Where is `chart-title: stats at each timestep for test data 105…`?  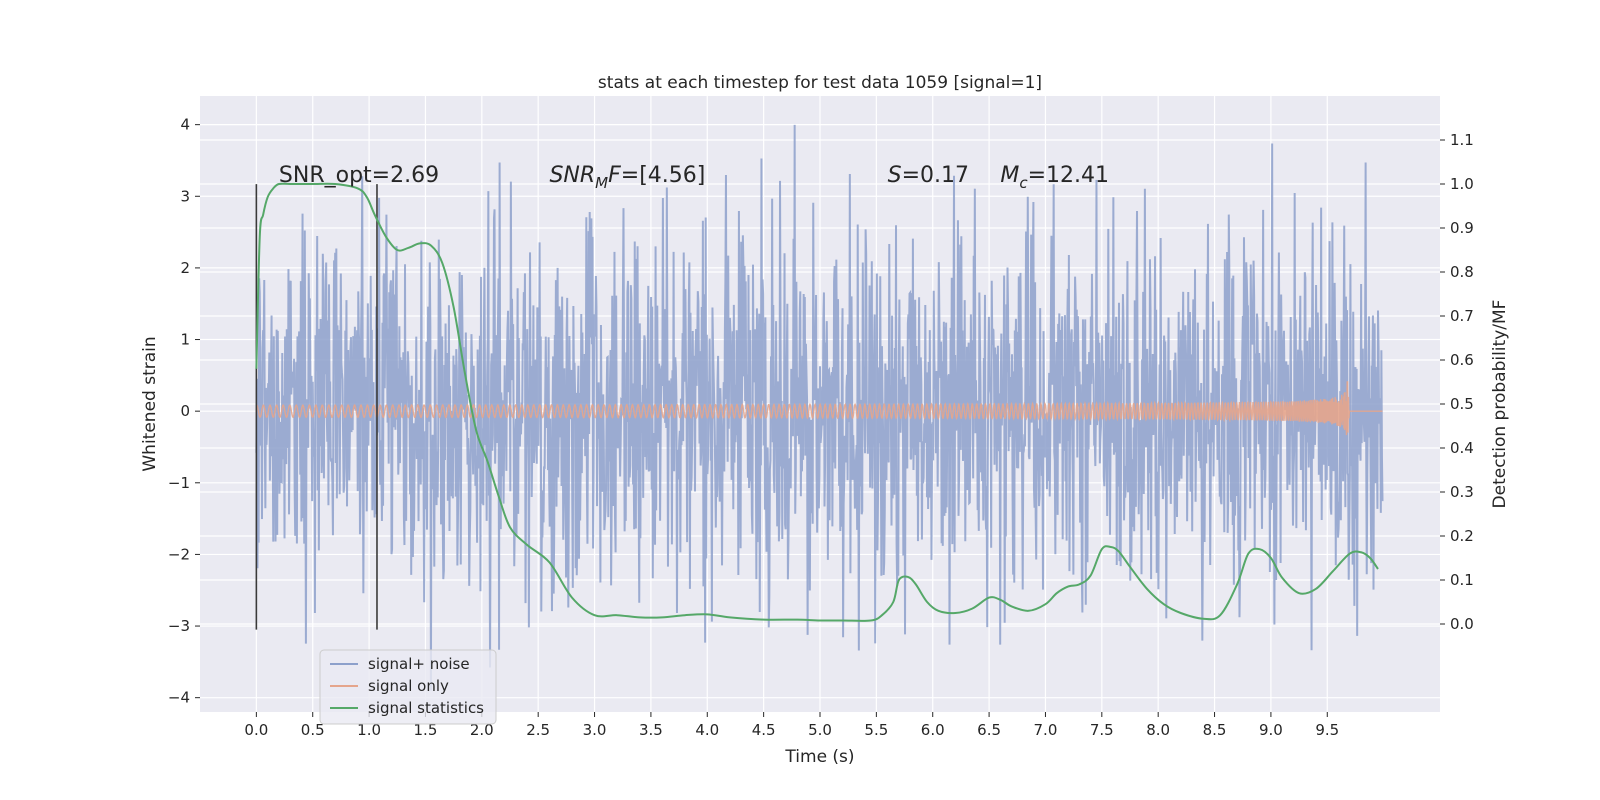 chart-title: stats at each timestep for test data 105… is located at coordinates (820, 83).